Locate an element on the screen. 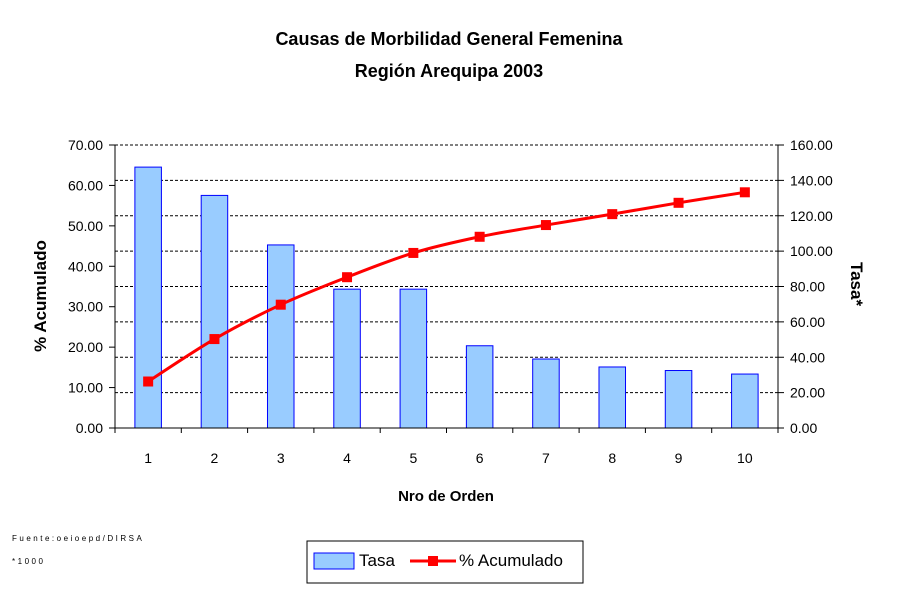 This screenshot has height=600, width=900. right-tick-label: 100.00 is located at coordinates (811, 251).